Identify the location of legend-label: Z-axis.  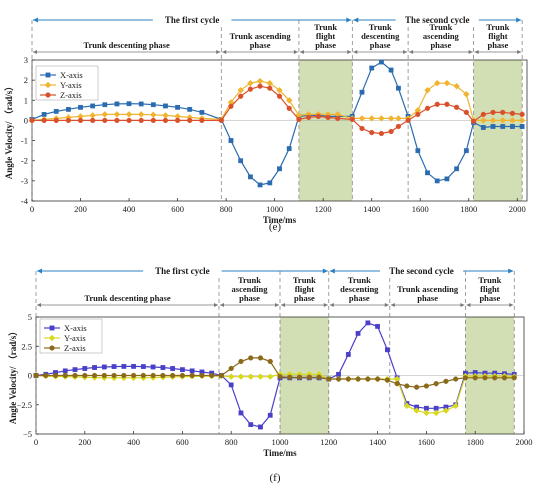
(71, 95).